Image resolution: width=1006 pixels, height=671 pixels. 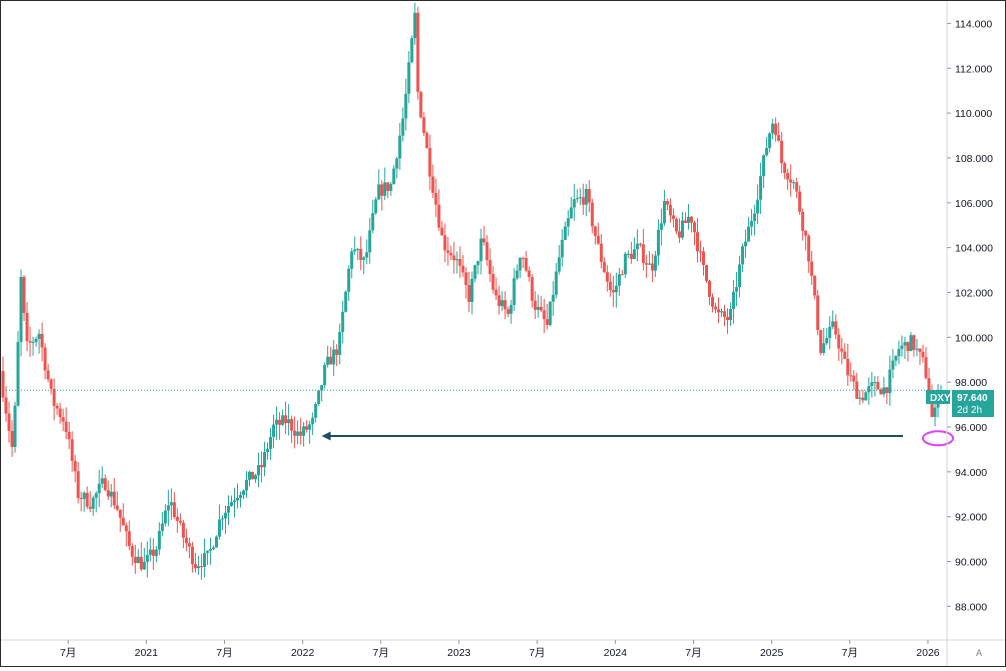 I want to click on x-tick-label: 2022, so click(x=303, y=653).